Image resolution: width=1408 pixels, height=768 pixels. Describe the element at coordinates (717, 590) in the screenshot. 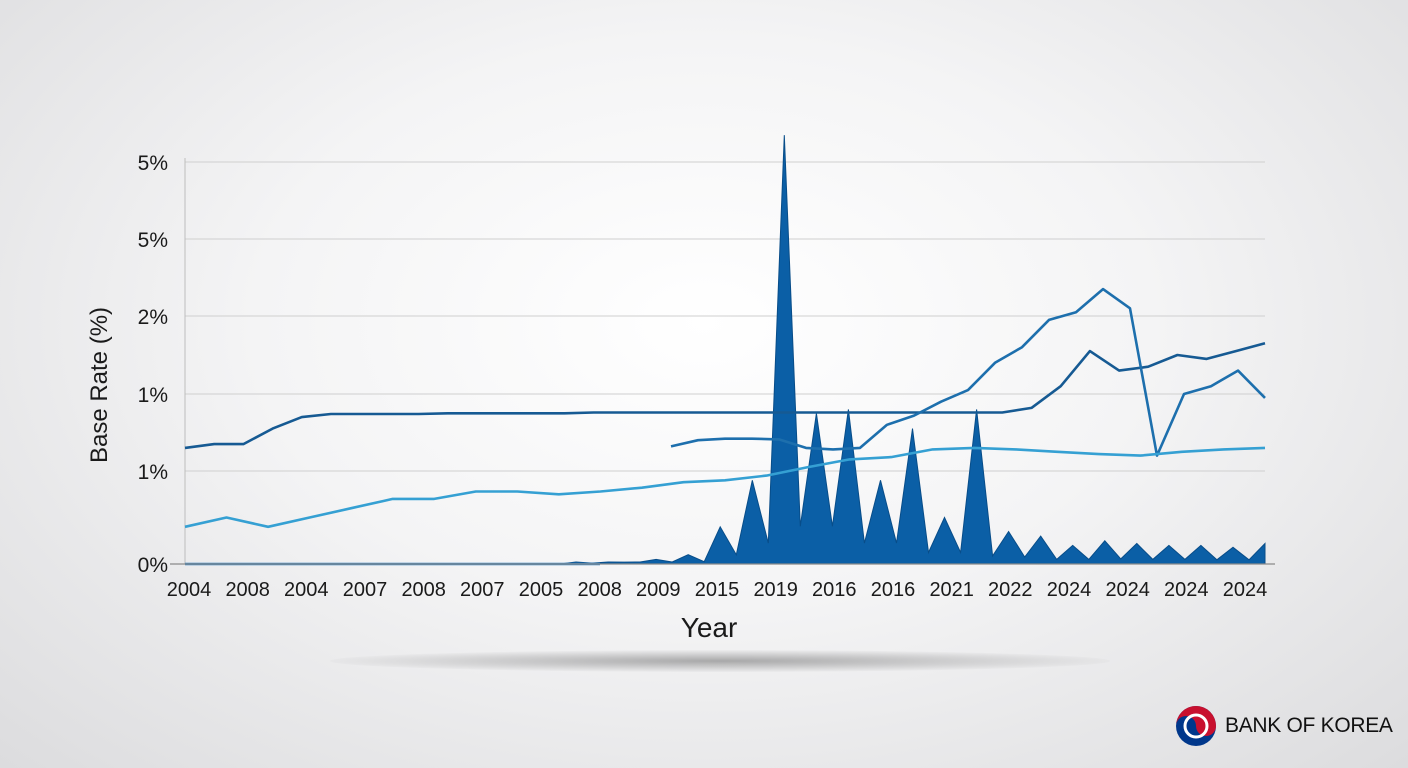

I see `x-tick-label: 2015` at that location.